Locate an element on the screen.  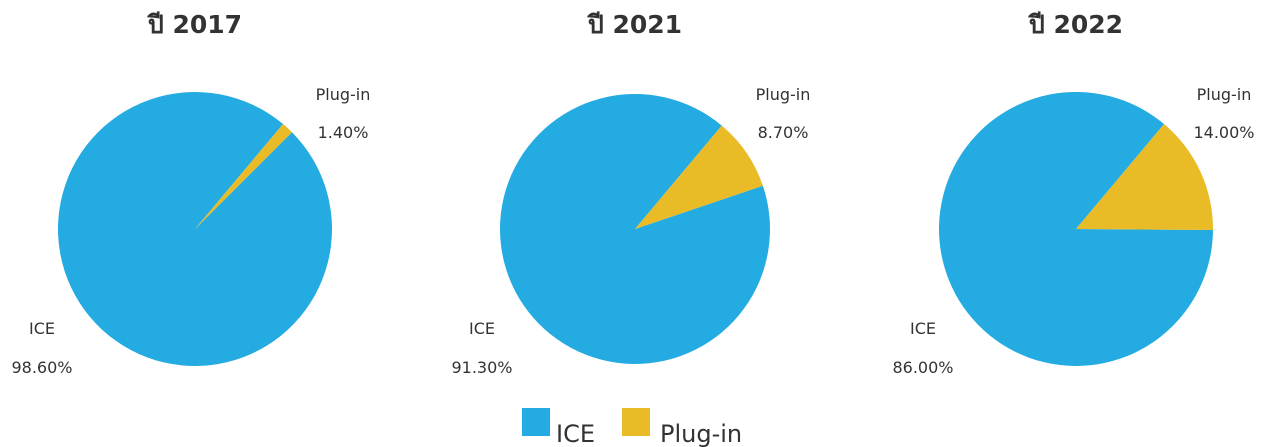
slice-value-ice: 86.00% is located at coordinates (922, 367).